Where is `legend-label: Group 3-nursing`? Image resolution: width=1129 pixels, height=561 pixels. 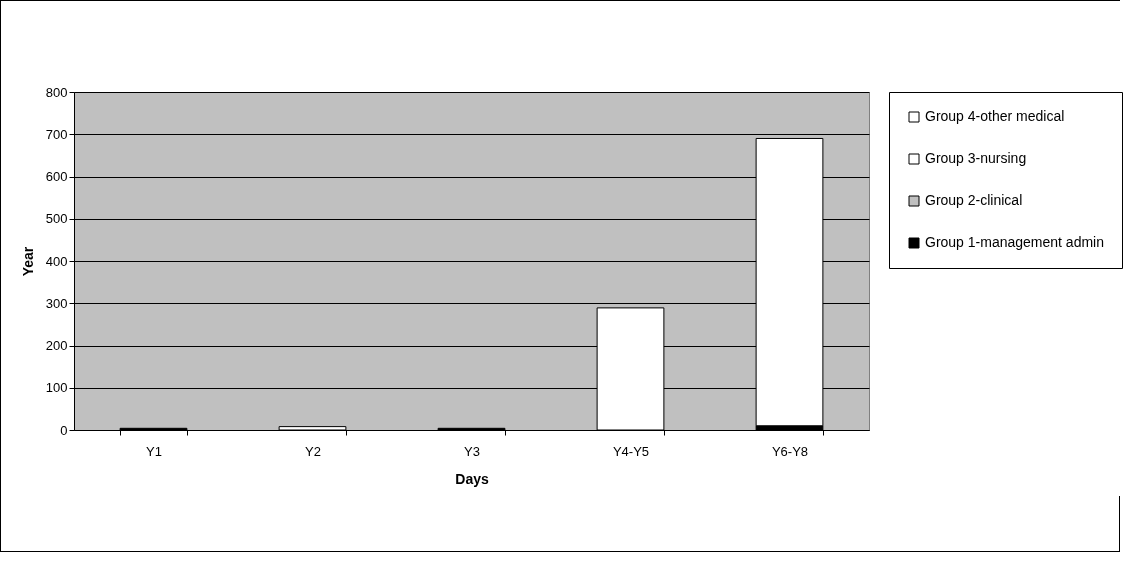 legend-label: Group 3-nursing is located at coordinates (976, 158).